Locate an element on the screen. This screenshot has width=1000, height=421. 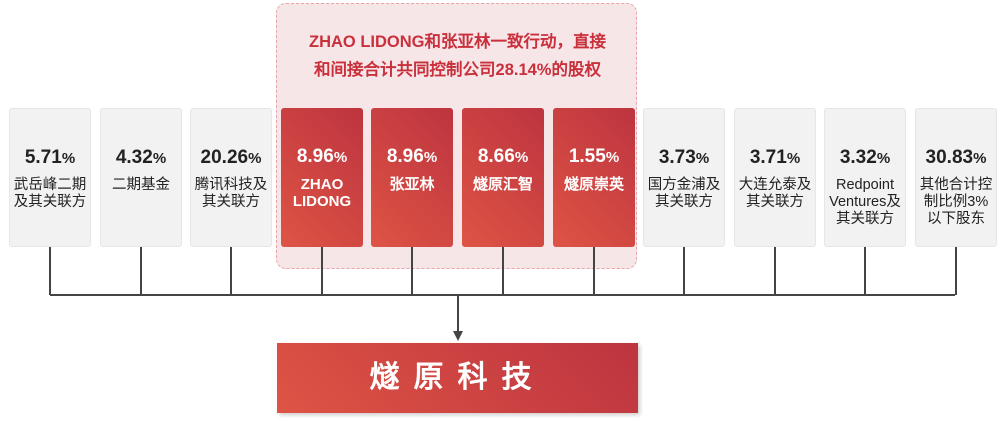
shareholder-box: 30.83% 其他合计控制比例3%以下股东 is located at coordinates (956, 177).